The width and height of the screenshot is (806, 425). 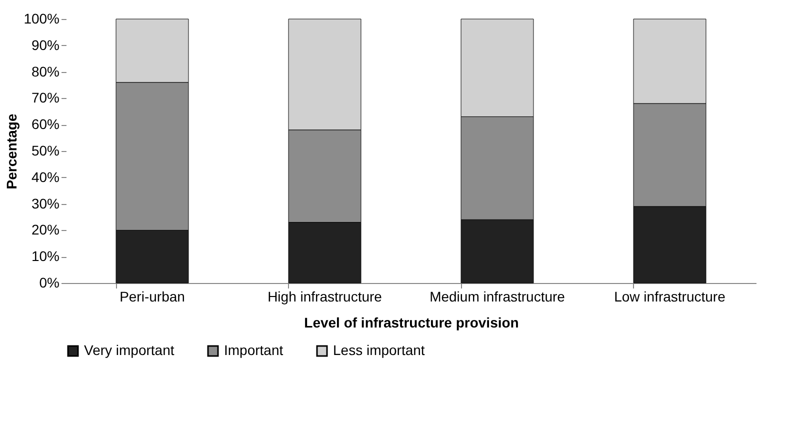 What do you see at coordinates (45, 256) in the screenshot?
I see `y-tick-label: 10%` at bounding box center [45, 256].